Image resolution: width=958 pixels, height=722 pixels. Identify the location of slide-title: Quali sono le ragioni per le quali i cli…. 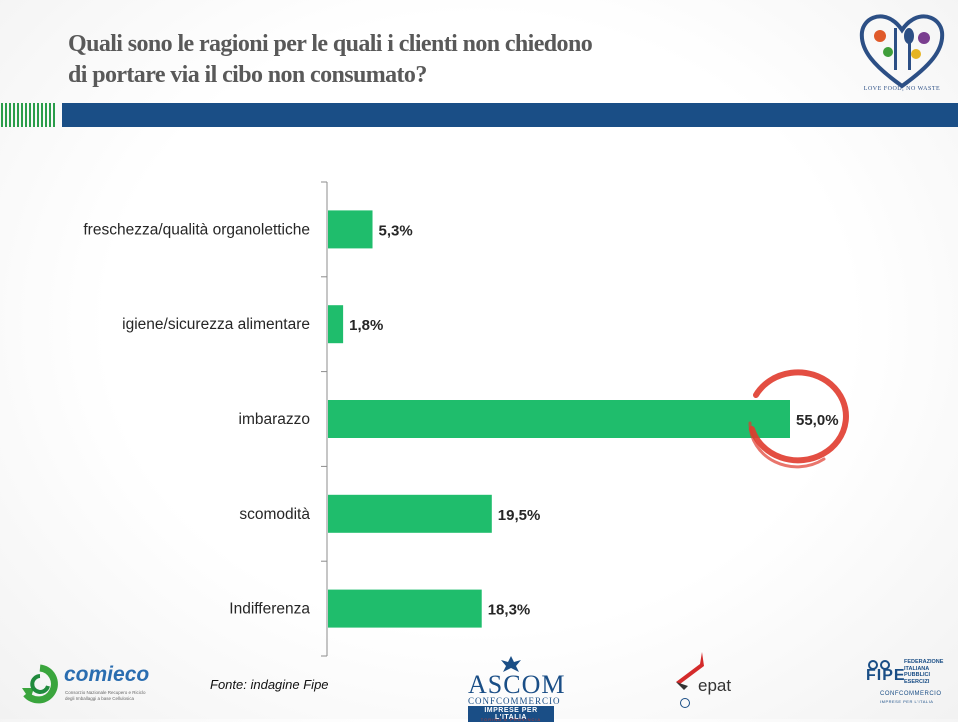
(388, 60).